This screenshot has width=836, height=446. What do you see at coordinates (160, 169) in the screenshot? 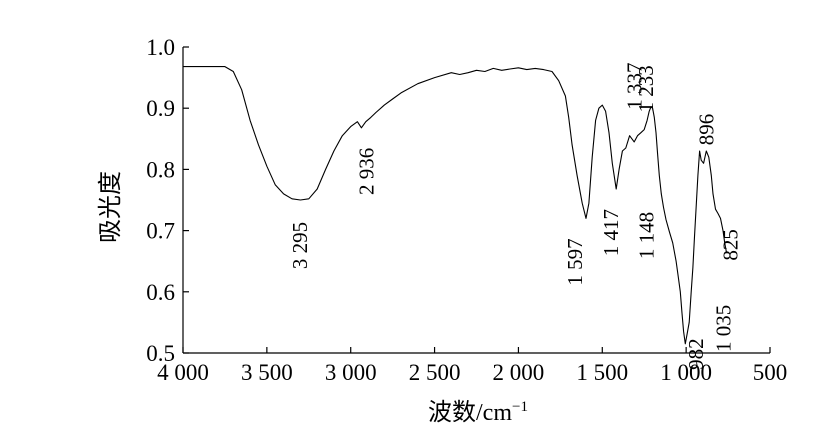
I see `y-tick-label: 0.8` at bounding box center [160, 169].